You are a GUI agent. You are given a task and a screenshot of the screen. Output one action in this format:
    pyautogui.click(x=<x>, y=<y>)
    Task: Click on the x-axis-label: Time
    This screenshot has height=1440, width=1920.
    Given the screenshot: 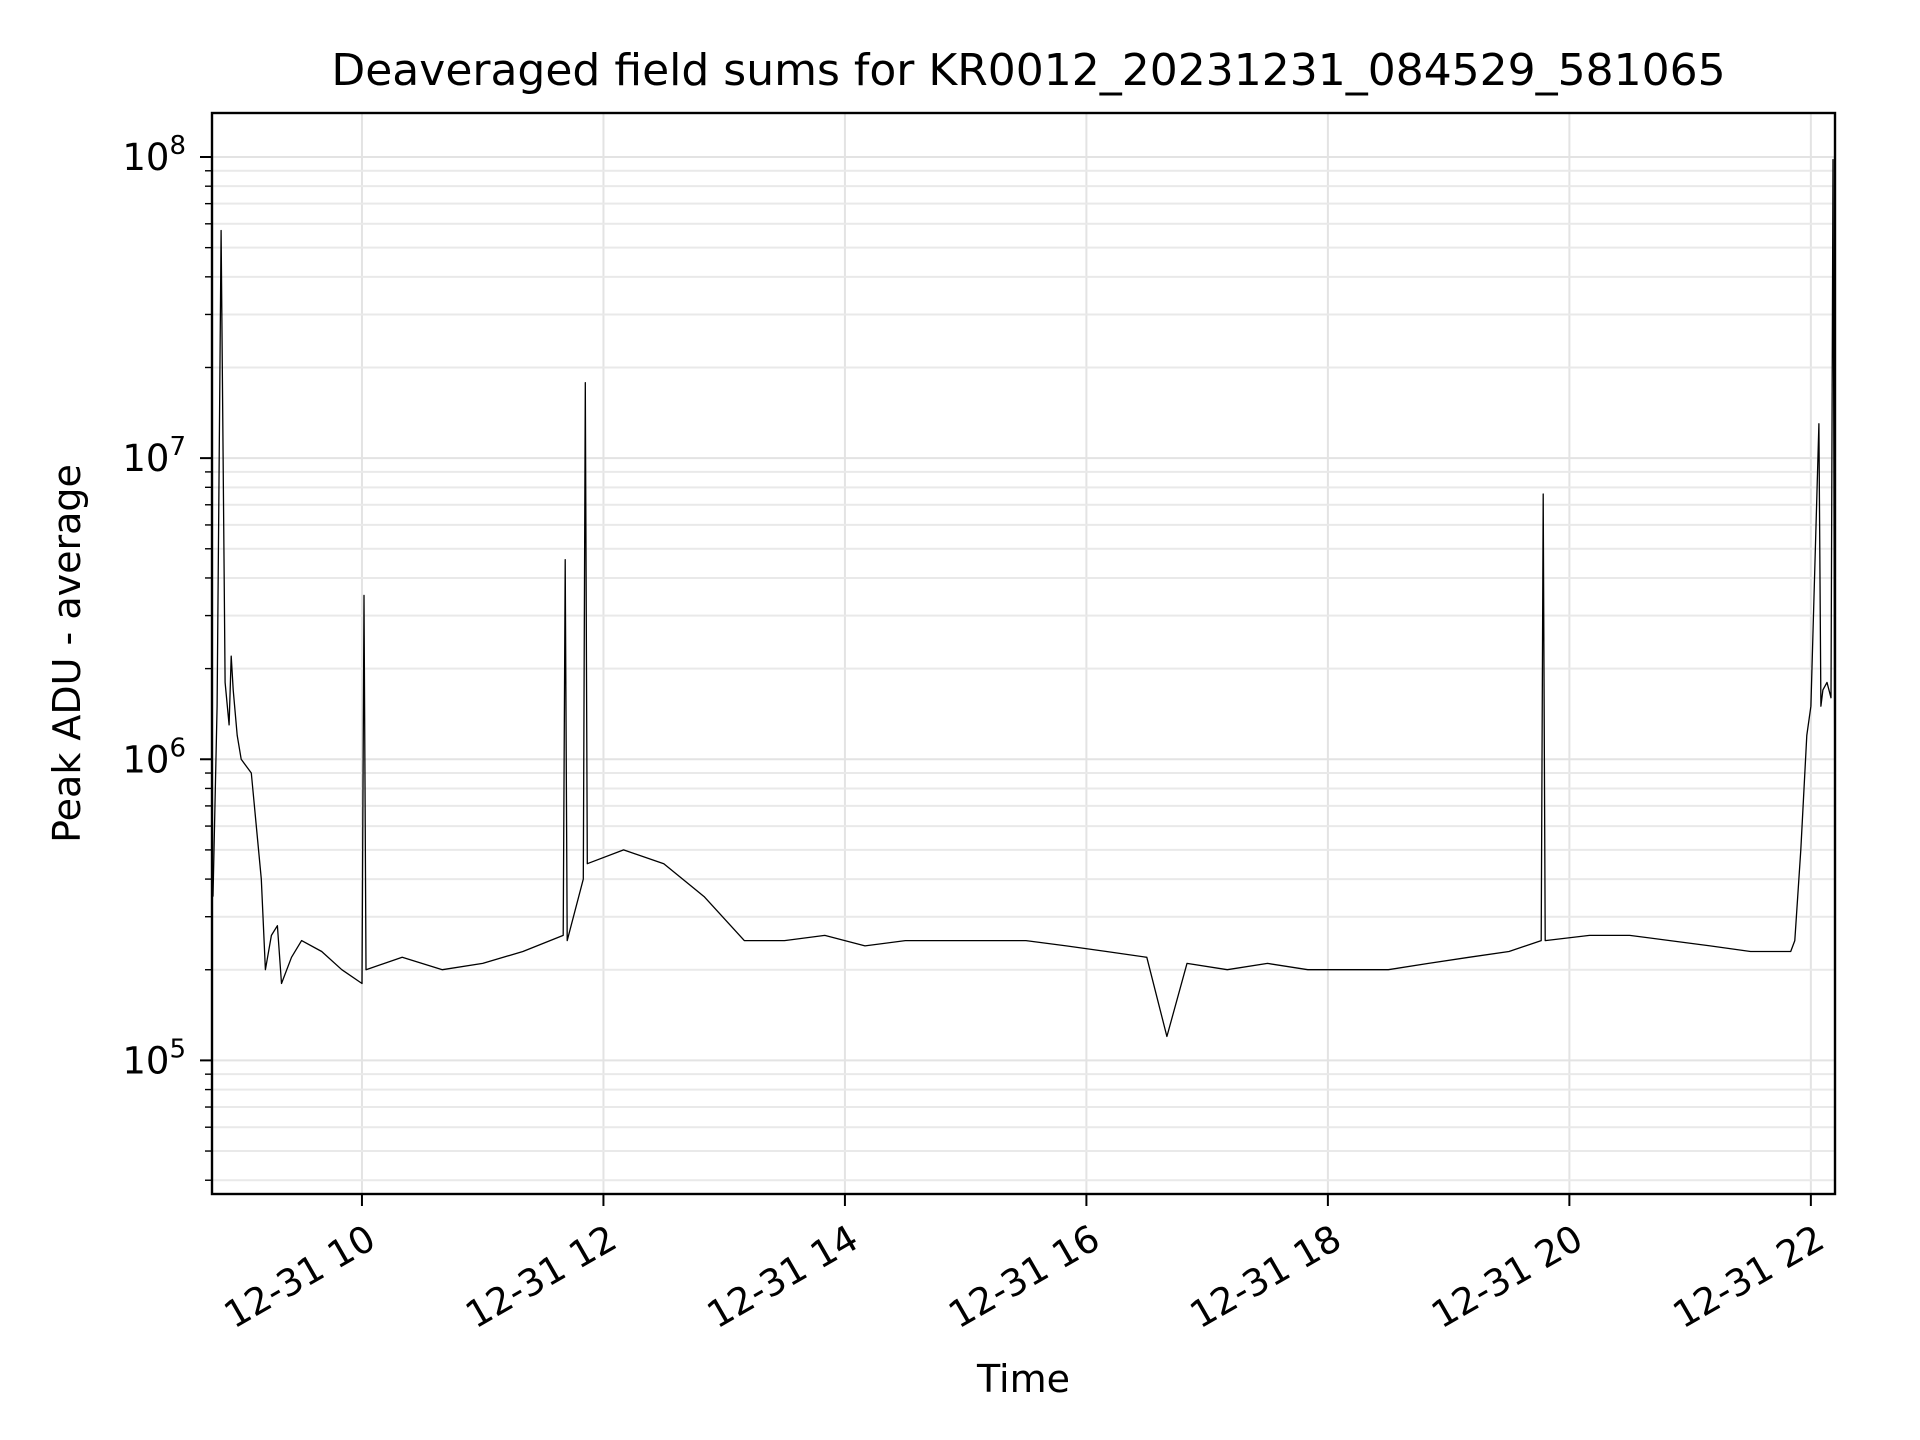 What is the action you would take?
    pyautogui.click(x=1023, y=1379)
    